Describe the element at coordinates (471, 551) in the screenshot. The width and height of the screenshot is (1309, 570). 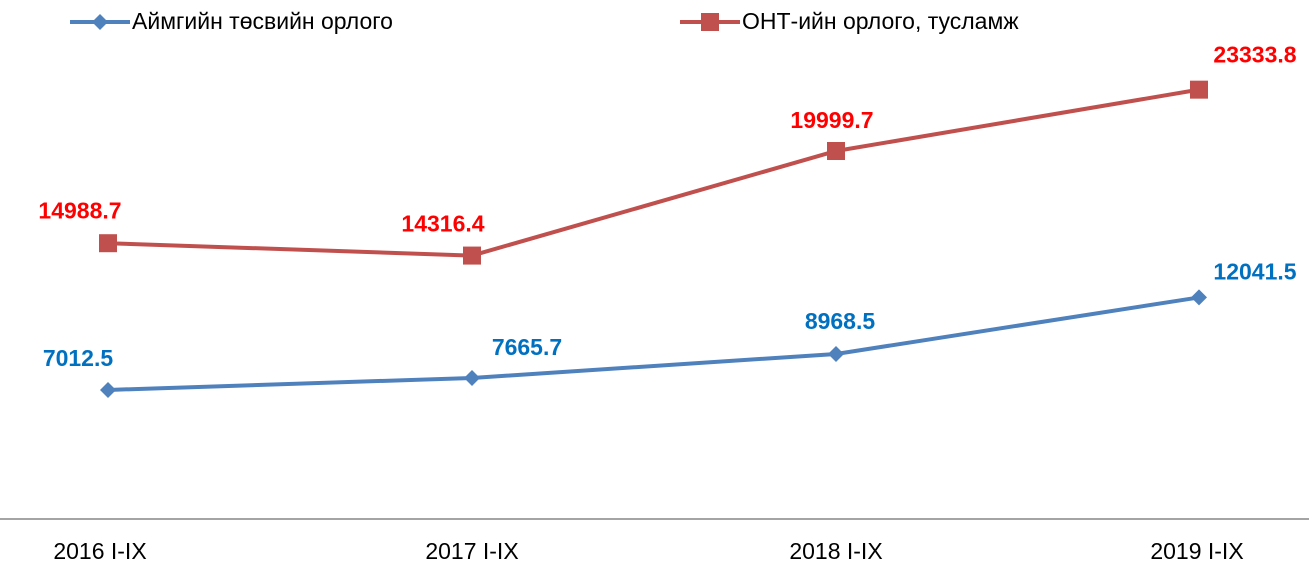
I see `x-tick-label: 2017 I-IX` at that location.